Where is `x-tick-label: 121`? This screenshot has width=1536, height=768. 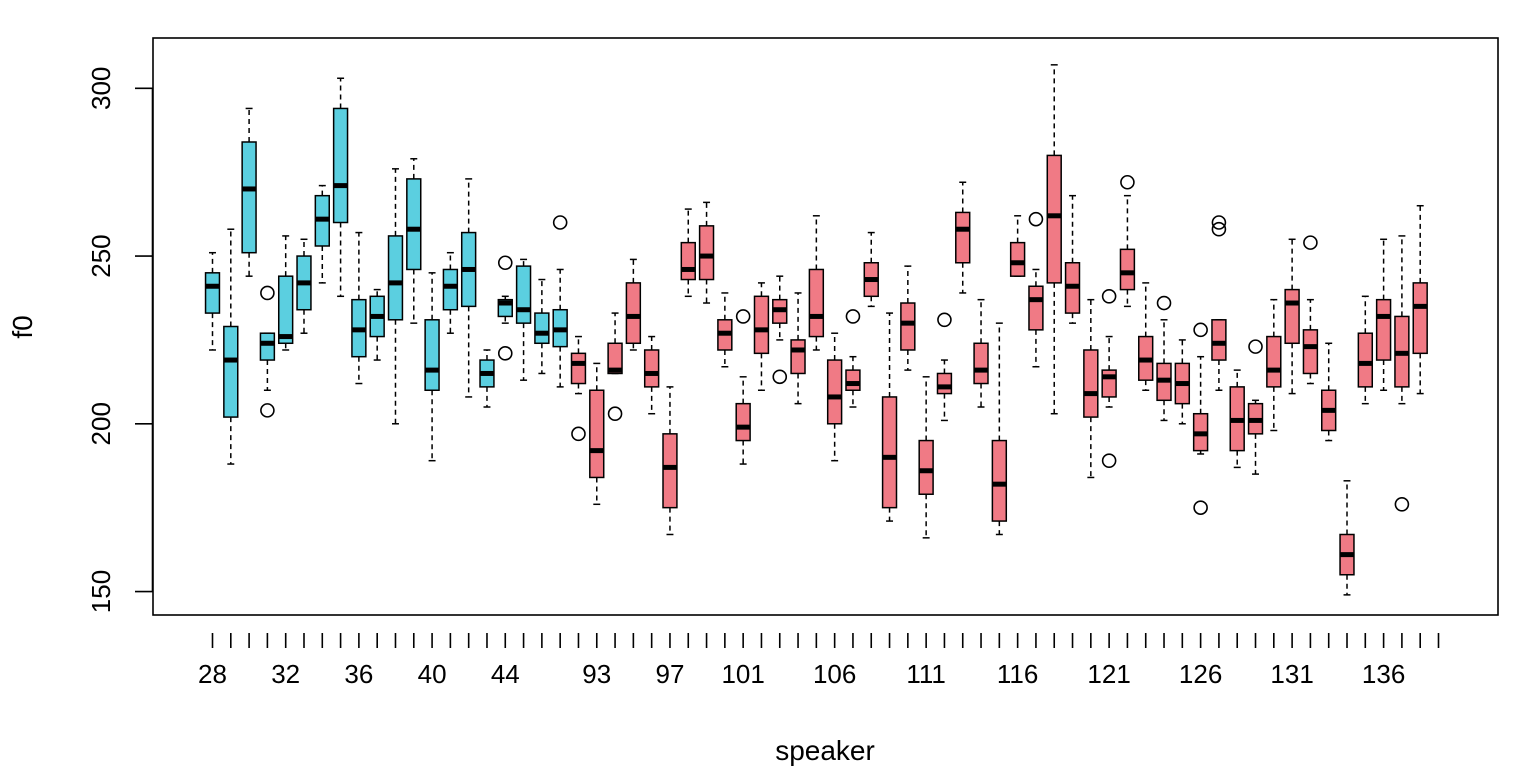 x-tick-label: 121 is located at coordinates (1108, 674).